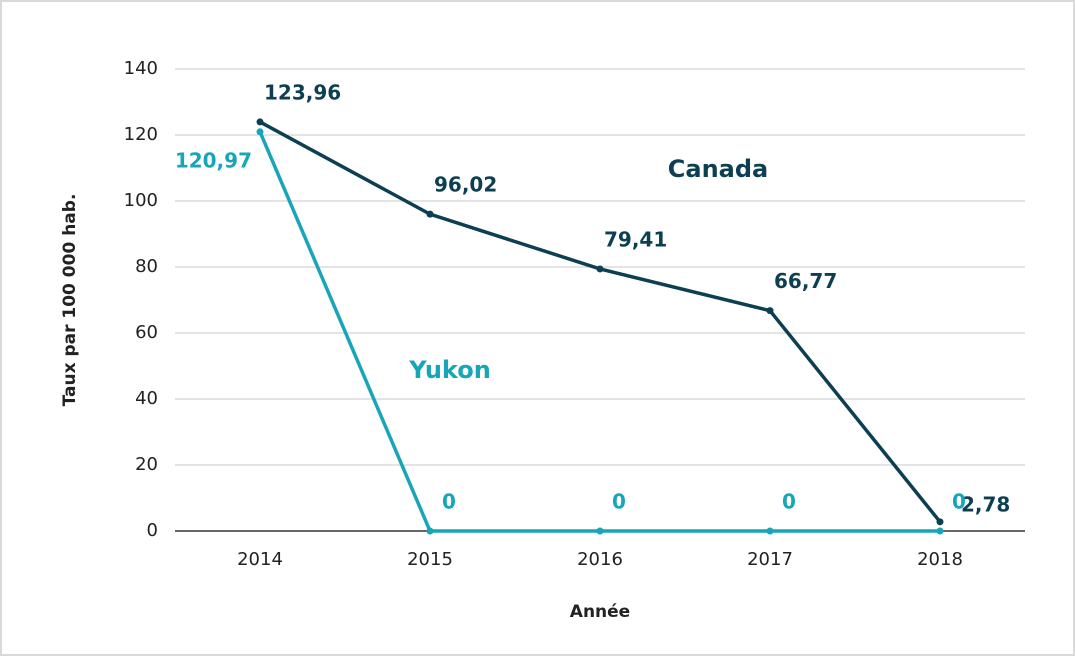 The width and height of the screenshot is (1075, 656). I want to click on x-tick-label: 2015, so click(430, 559).